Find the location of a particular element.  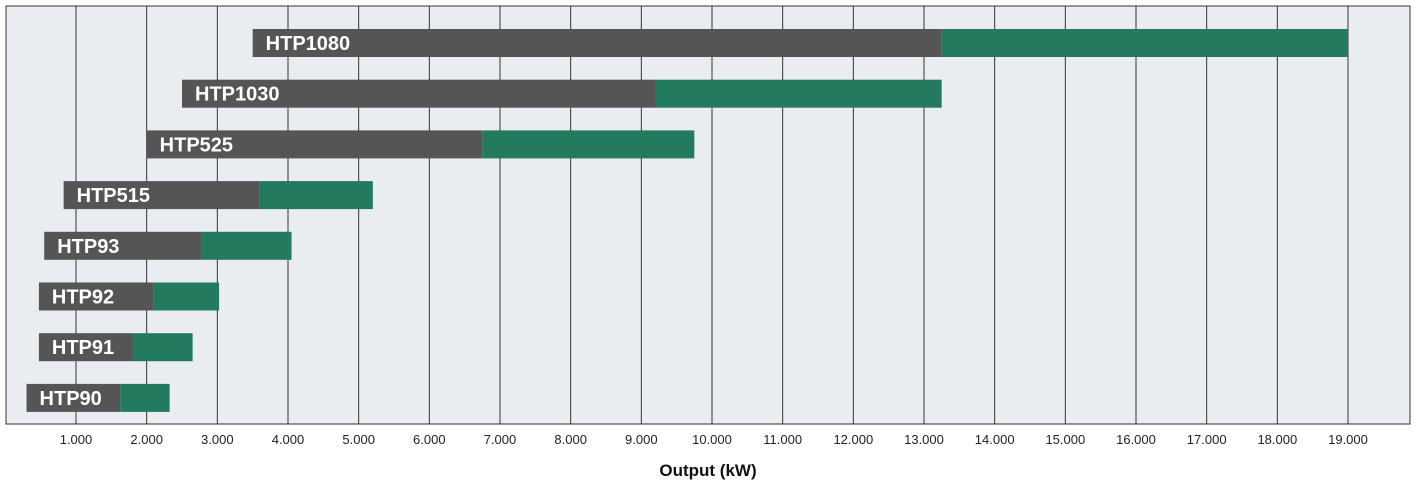

bar-group-htp1030: HTP1030 is located at coordinates (562, 93).